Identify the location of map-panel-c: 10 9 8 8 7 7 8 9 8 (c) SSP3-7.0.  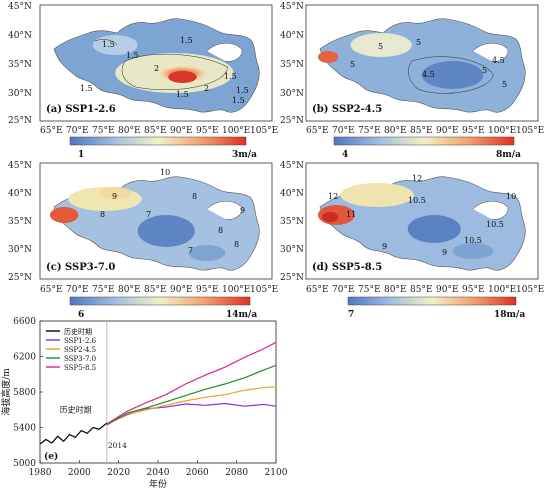
(156, 221).